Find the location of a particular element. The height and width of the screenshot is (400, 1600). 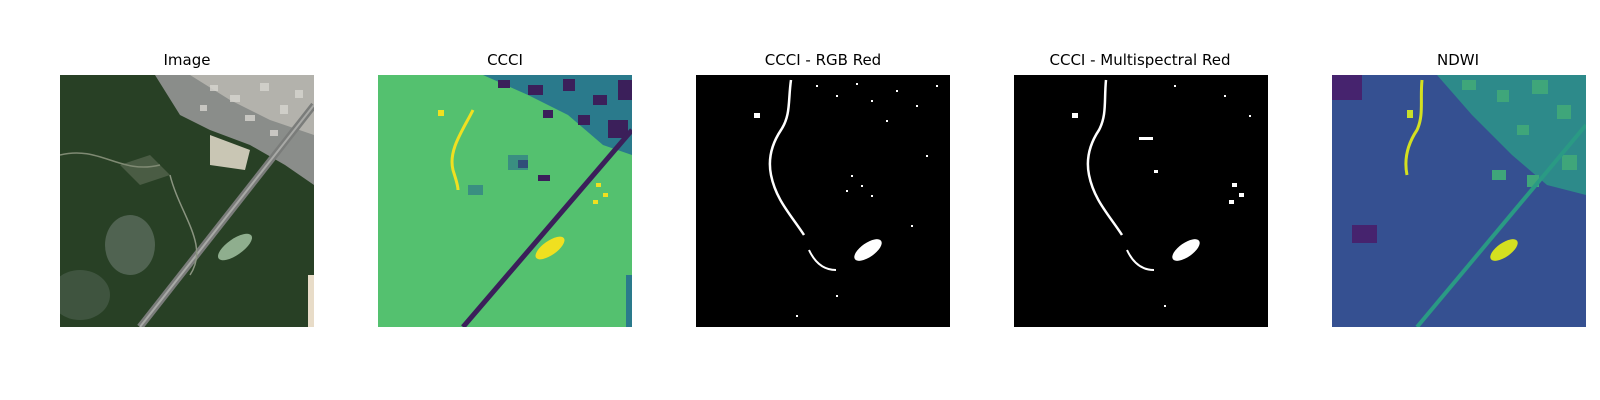

panel-ccci-rgb-red is located at coordinates (823, 201).